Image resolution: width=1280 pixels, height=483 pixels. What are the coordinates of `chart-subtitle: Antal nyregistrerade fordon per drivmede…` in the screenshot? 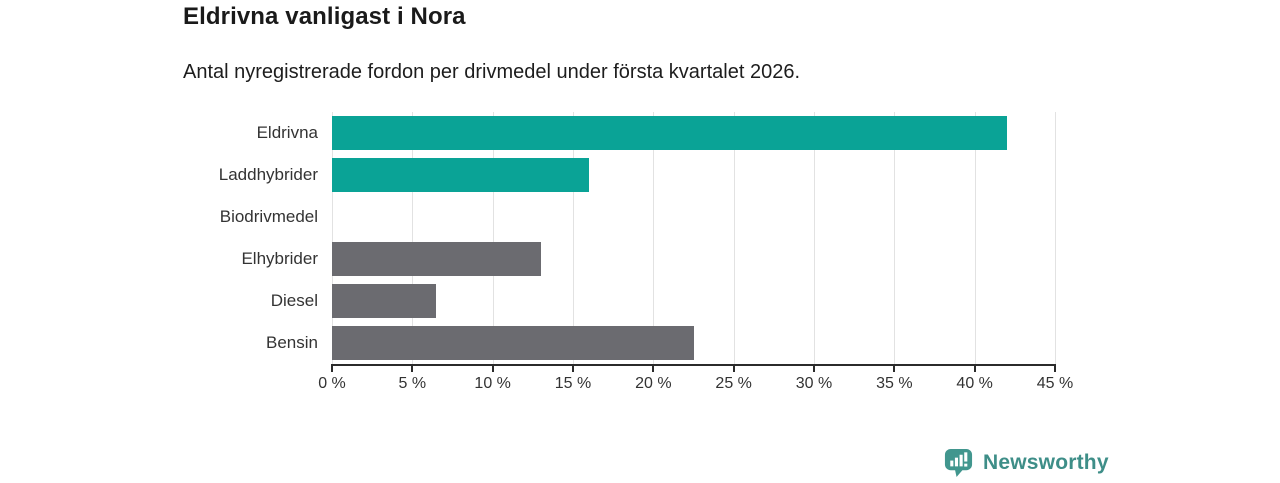 It's located at (492, 72).